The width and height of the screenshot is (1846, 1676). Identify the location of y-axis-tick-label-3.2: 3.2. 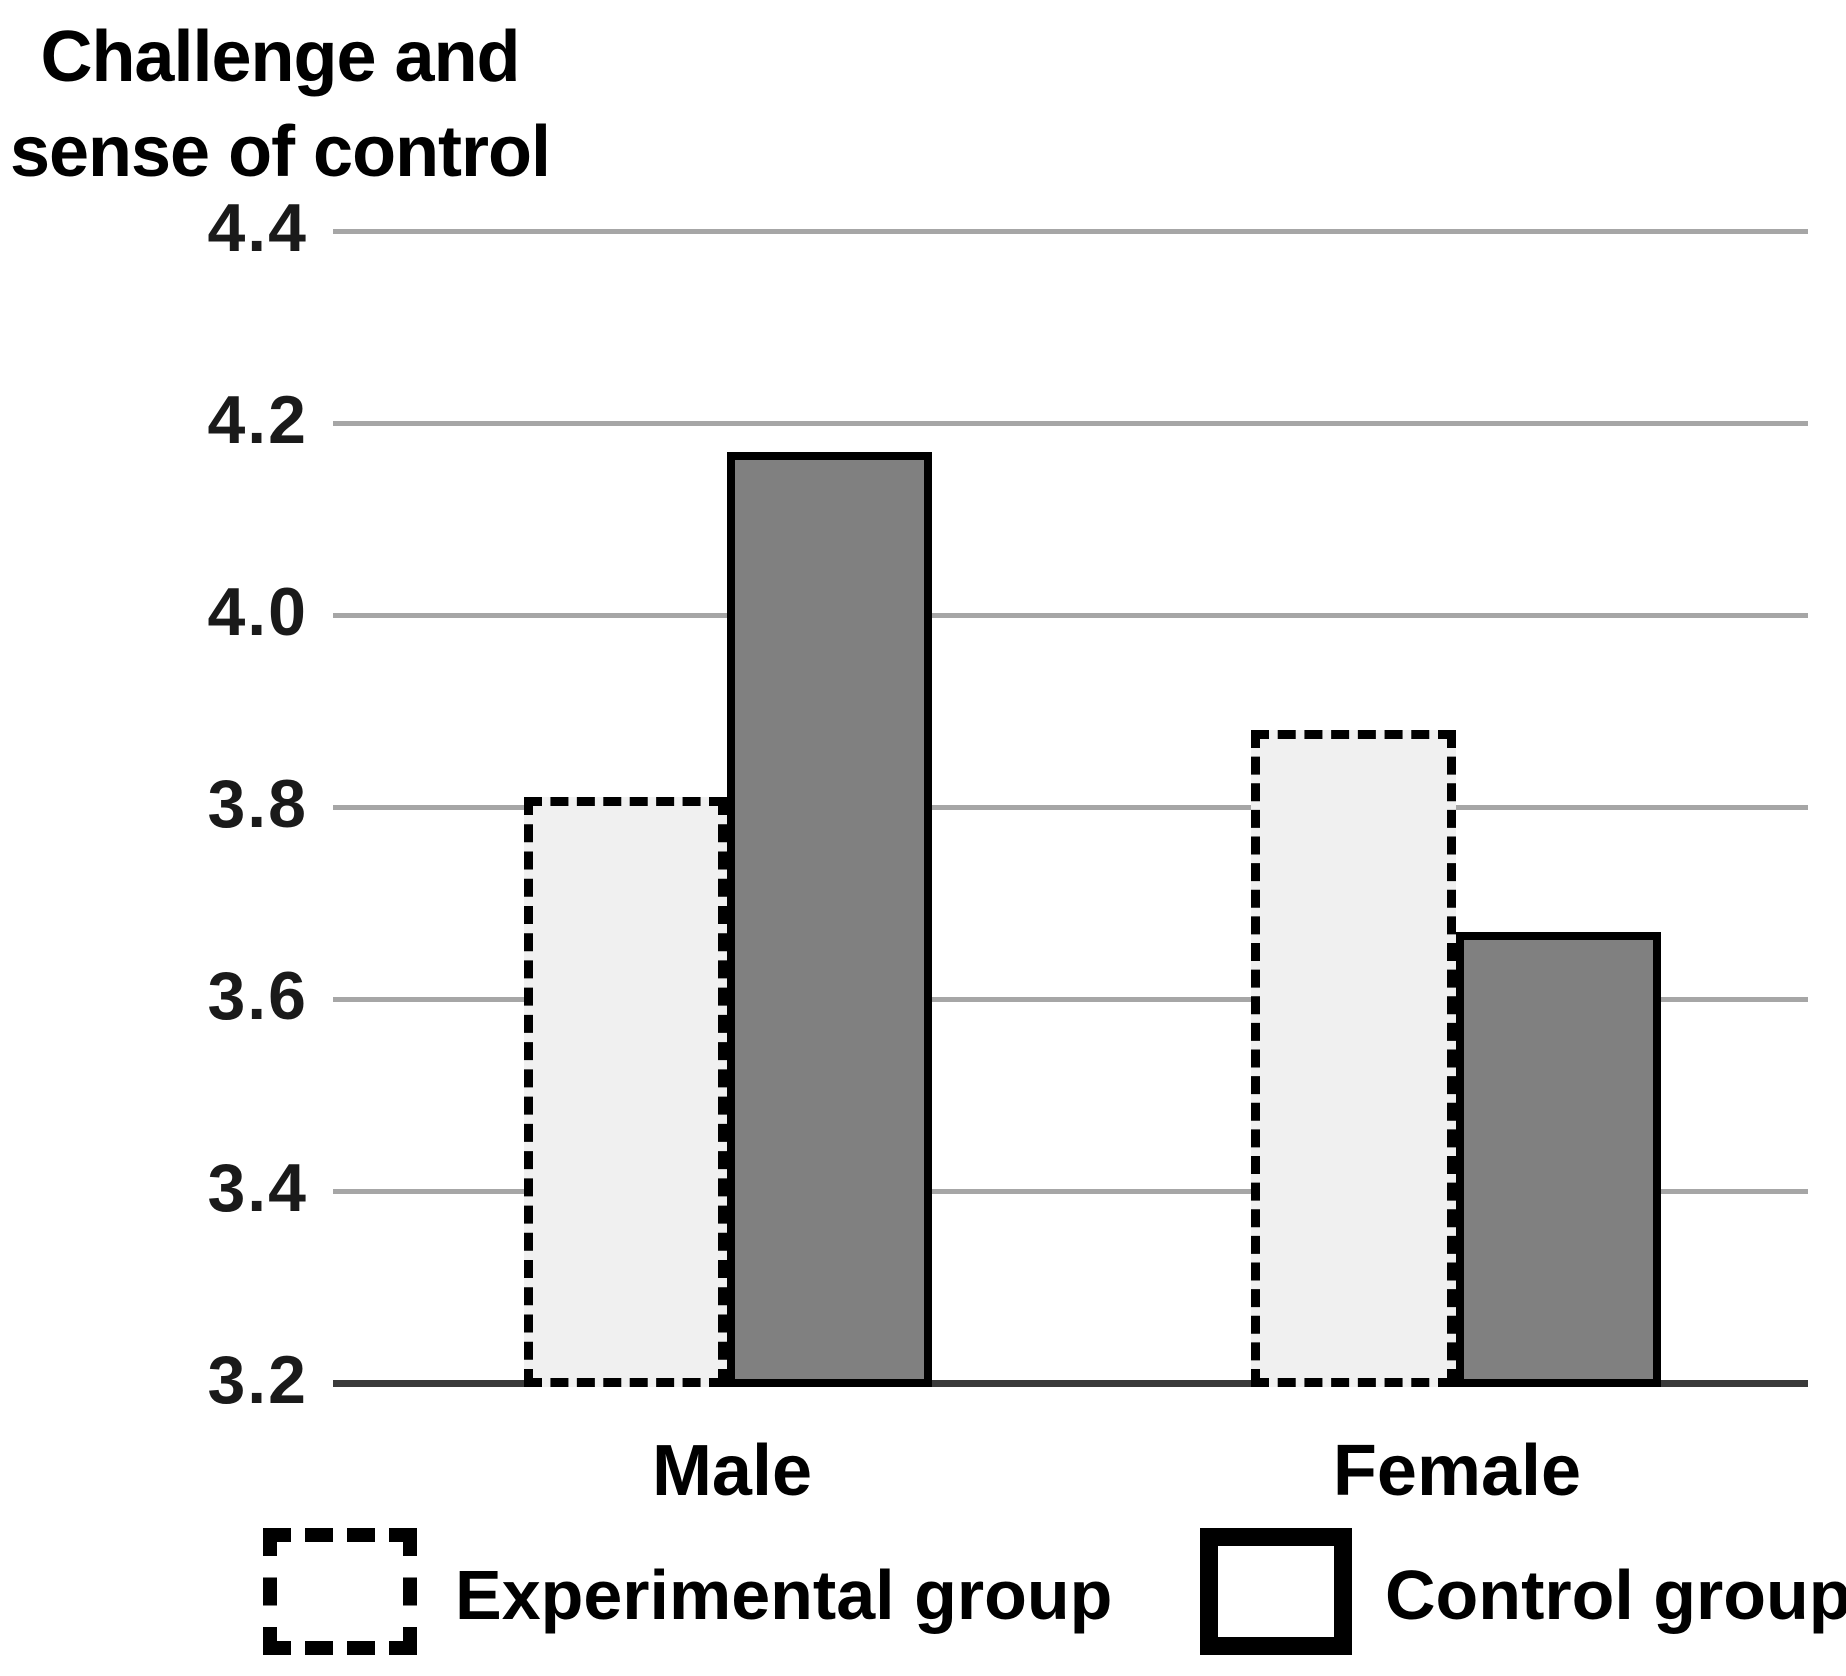
(257, 1380).